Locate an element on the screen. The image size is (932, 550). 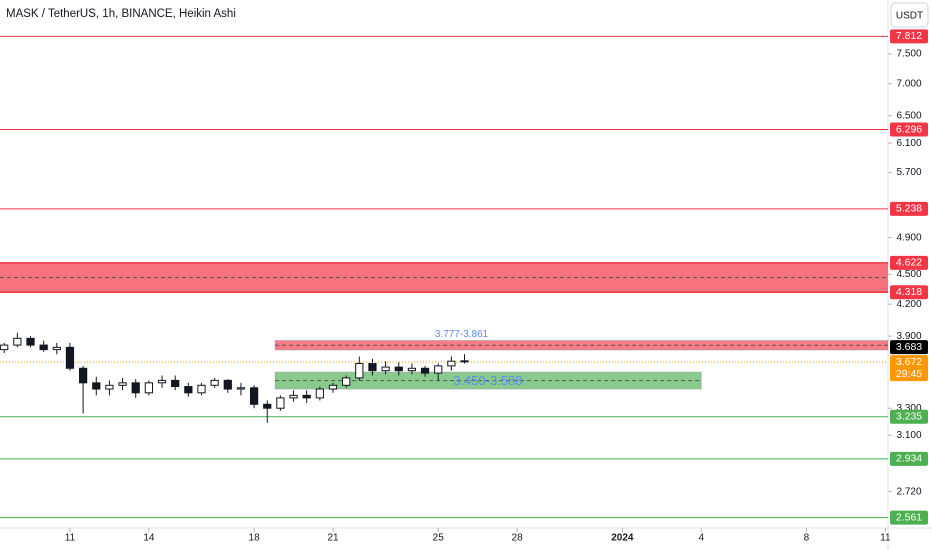
y-tick-label: 7.000 is located at coordinates (908, 83).